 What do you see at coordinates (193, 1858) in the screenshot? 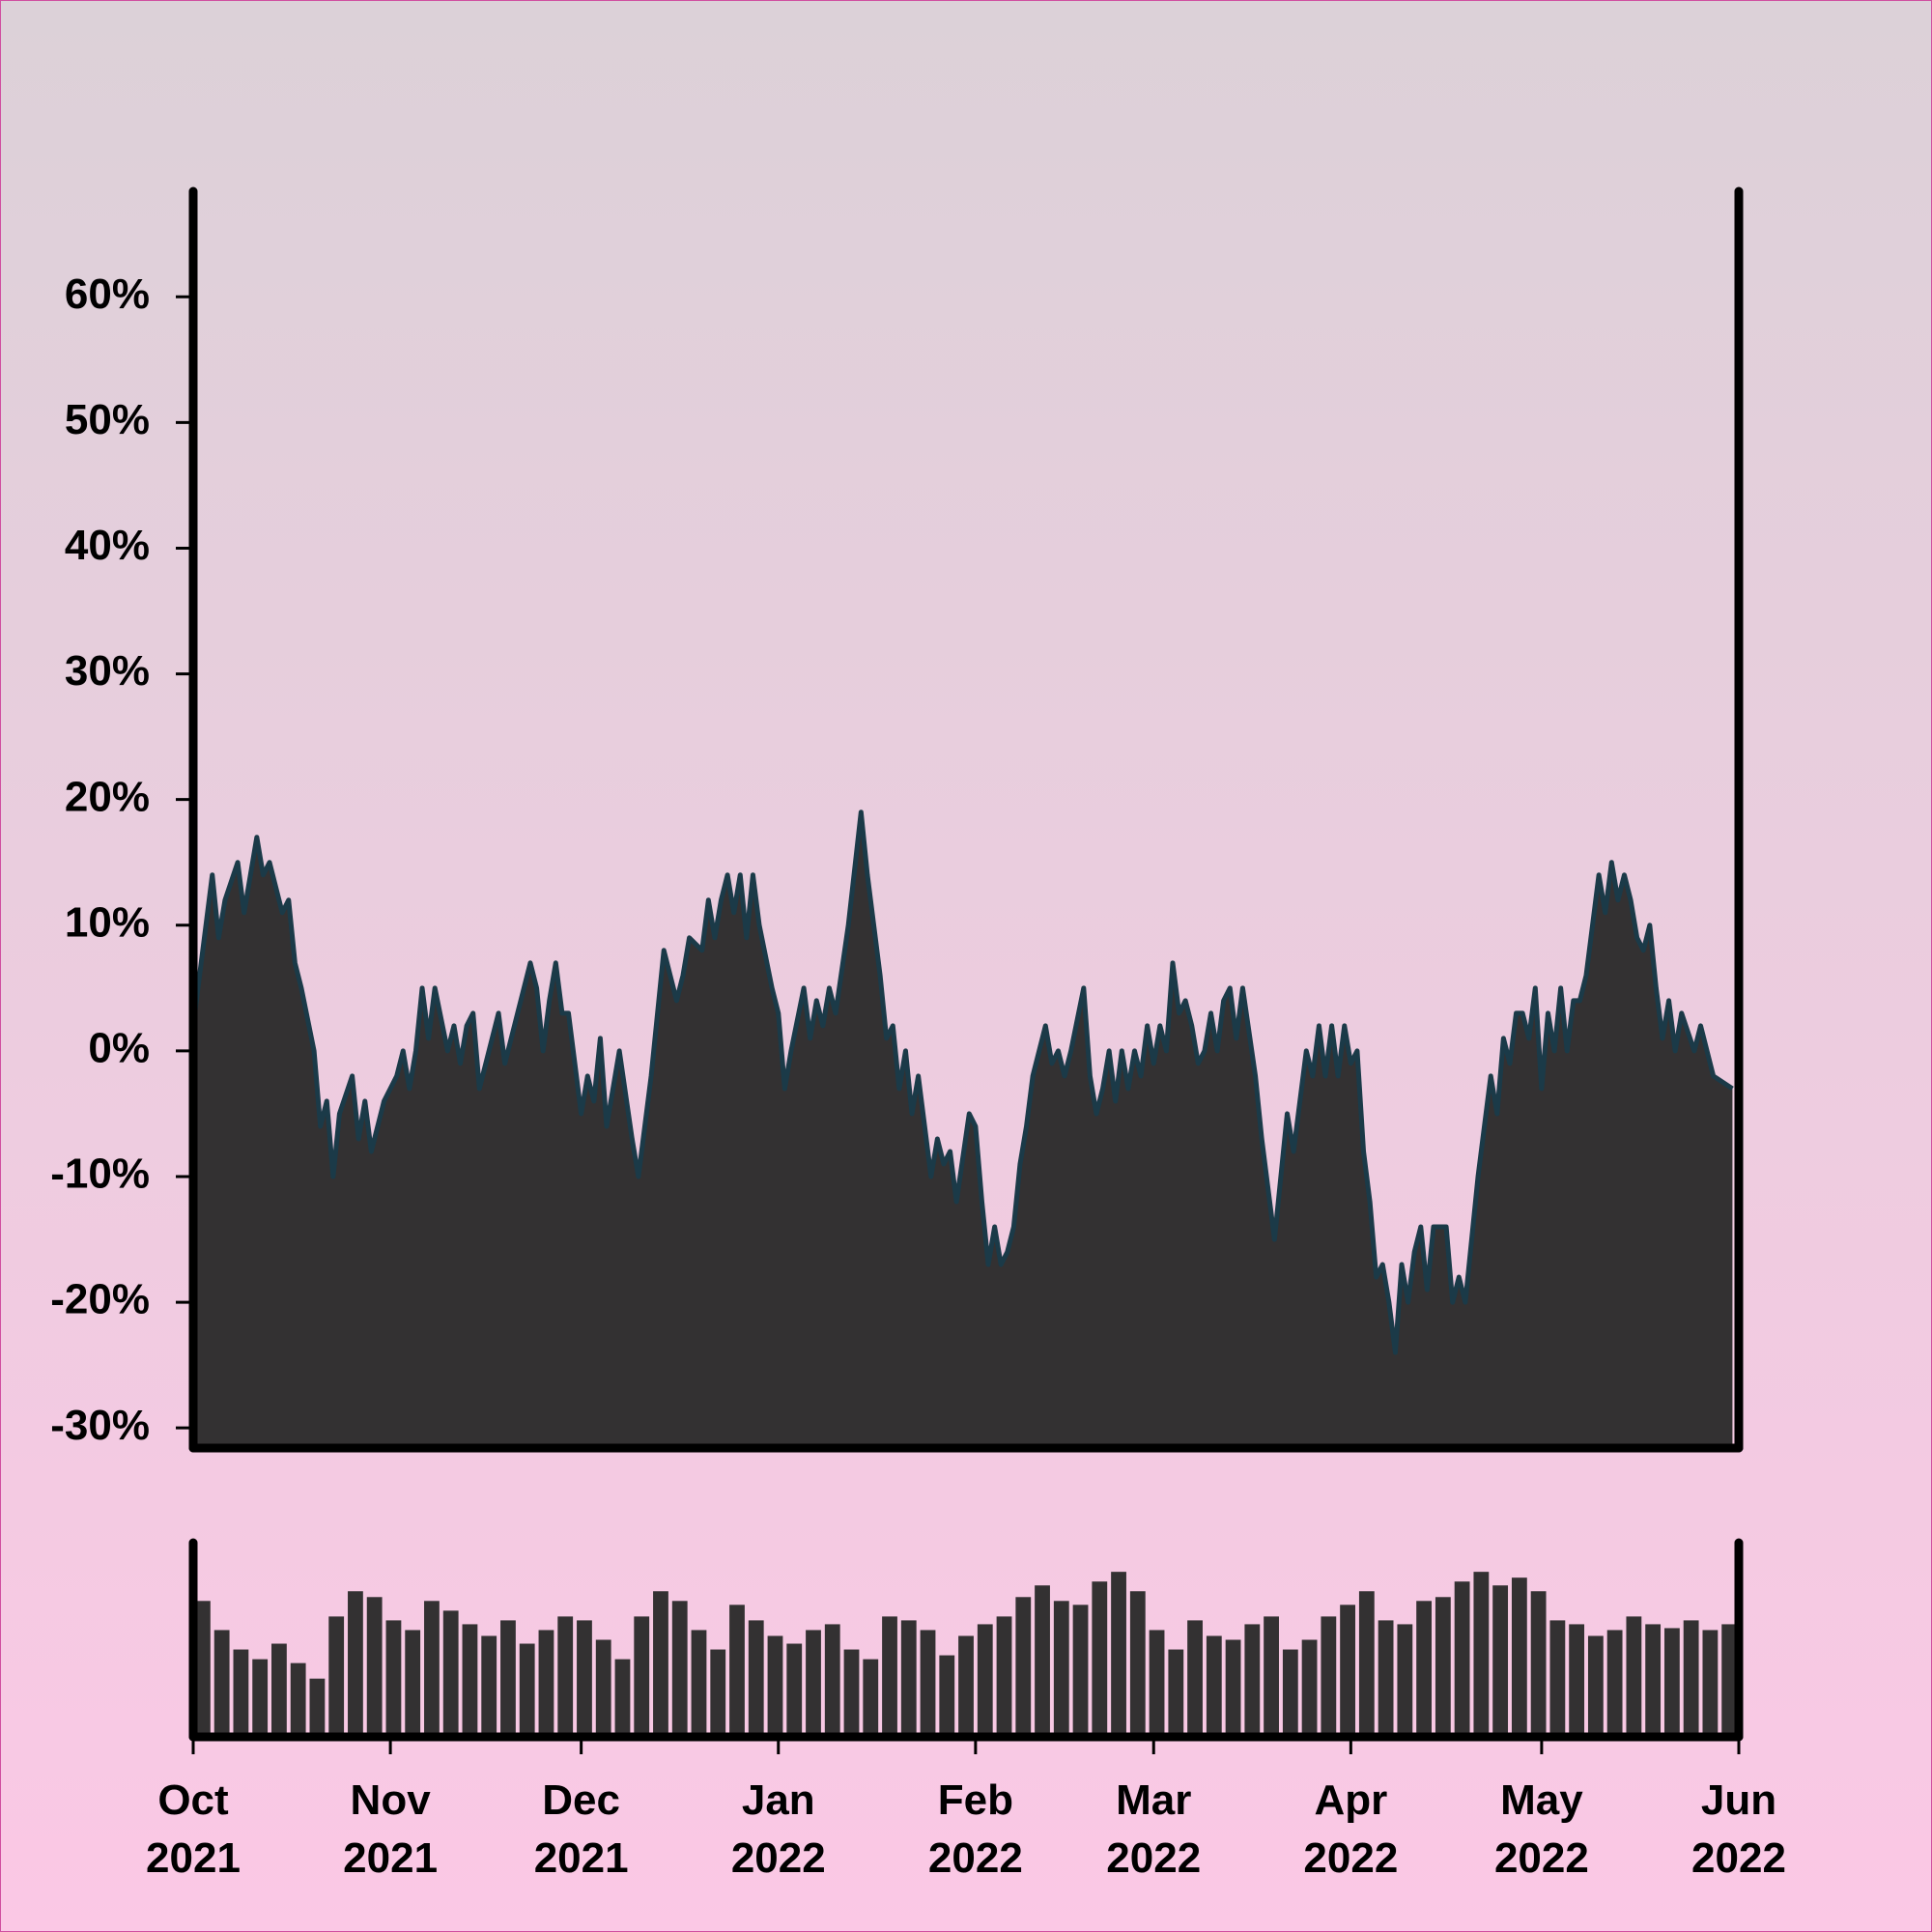
I see `x-tick-label-line: 2021` at bounding box center [193, 1858].